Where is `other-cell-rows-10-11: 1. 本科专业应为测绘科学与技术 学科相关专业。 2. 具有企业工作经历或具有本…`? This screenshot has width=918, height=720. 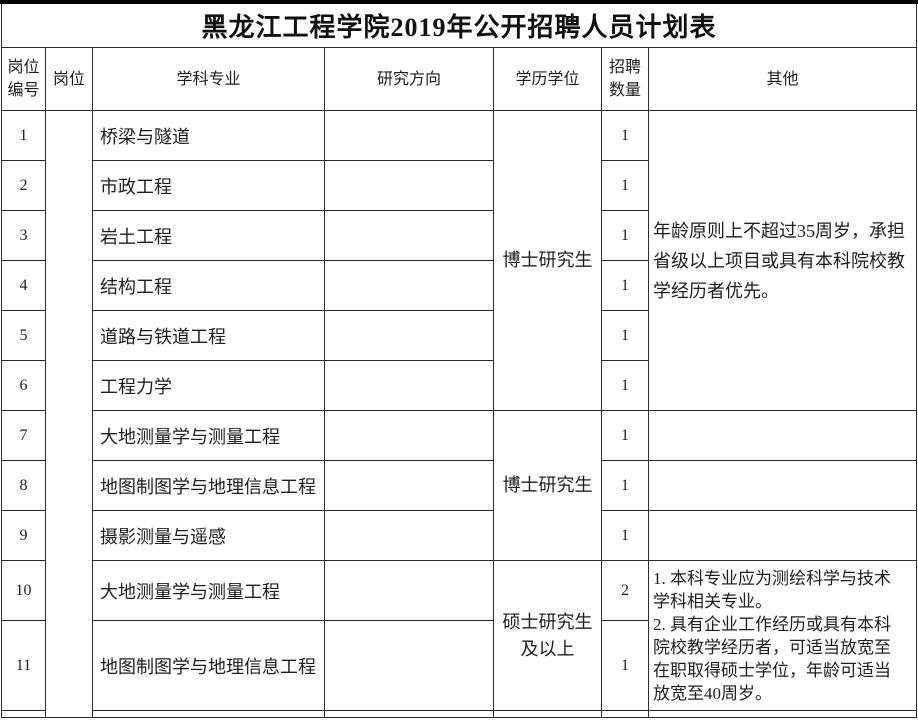
other-cell-rows-10-11: 1. 本科专业应为测绘科学与技术 学科相关专业。 2. 具有企业工作经历或具有本… is located at coordinates (782, 635).